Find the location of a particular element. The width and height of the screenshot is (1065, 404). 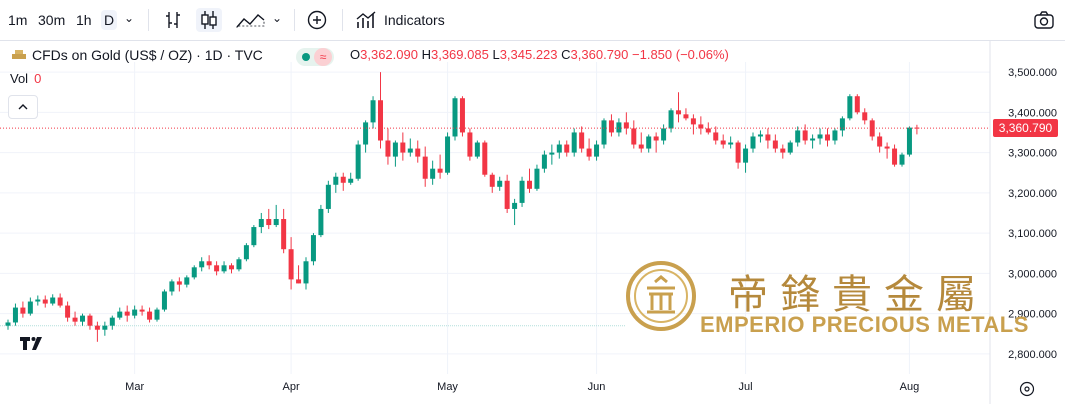

chart-settings-gear-icon is located at coordinates (1027, 389).